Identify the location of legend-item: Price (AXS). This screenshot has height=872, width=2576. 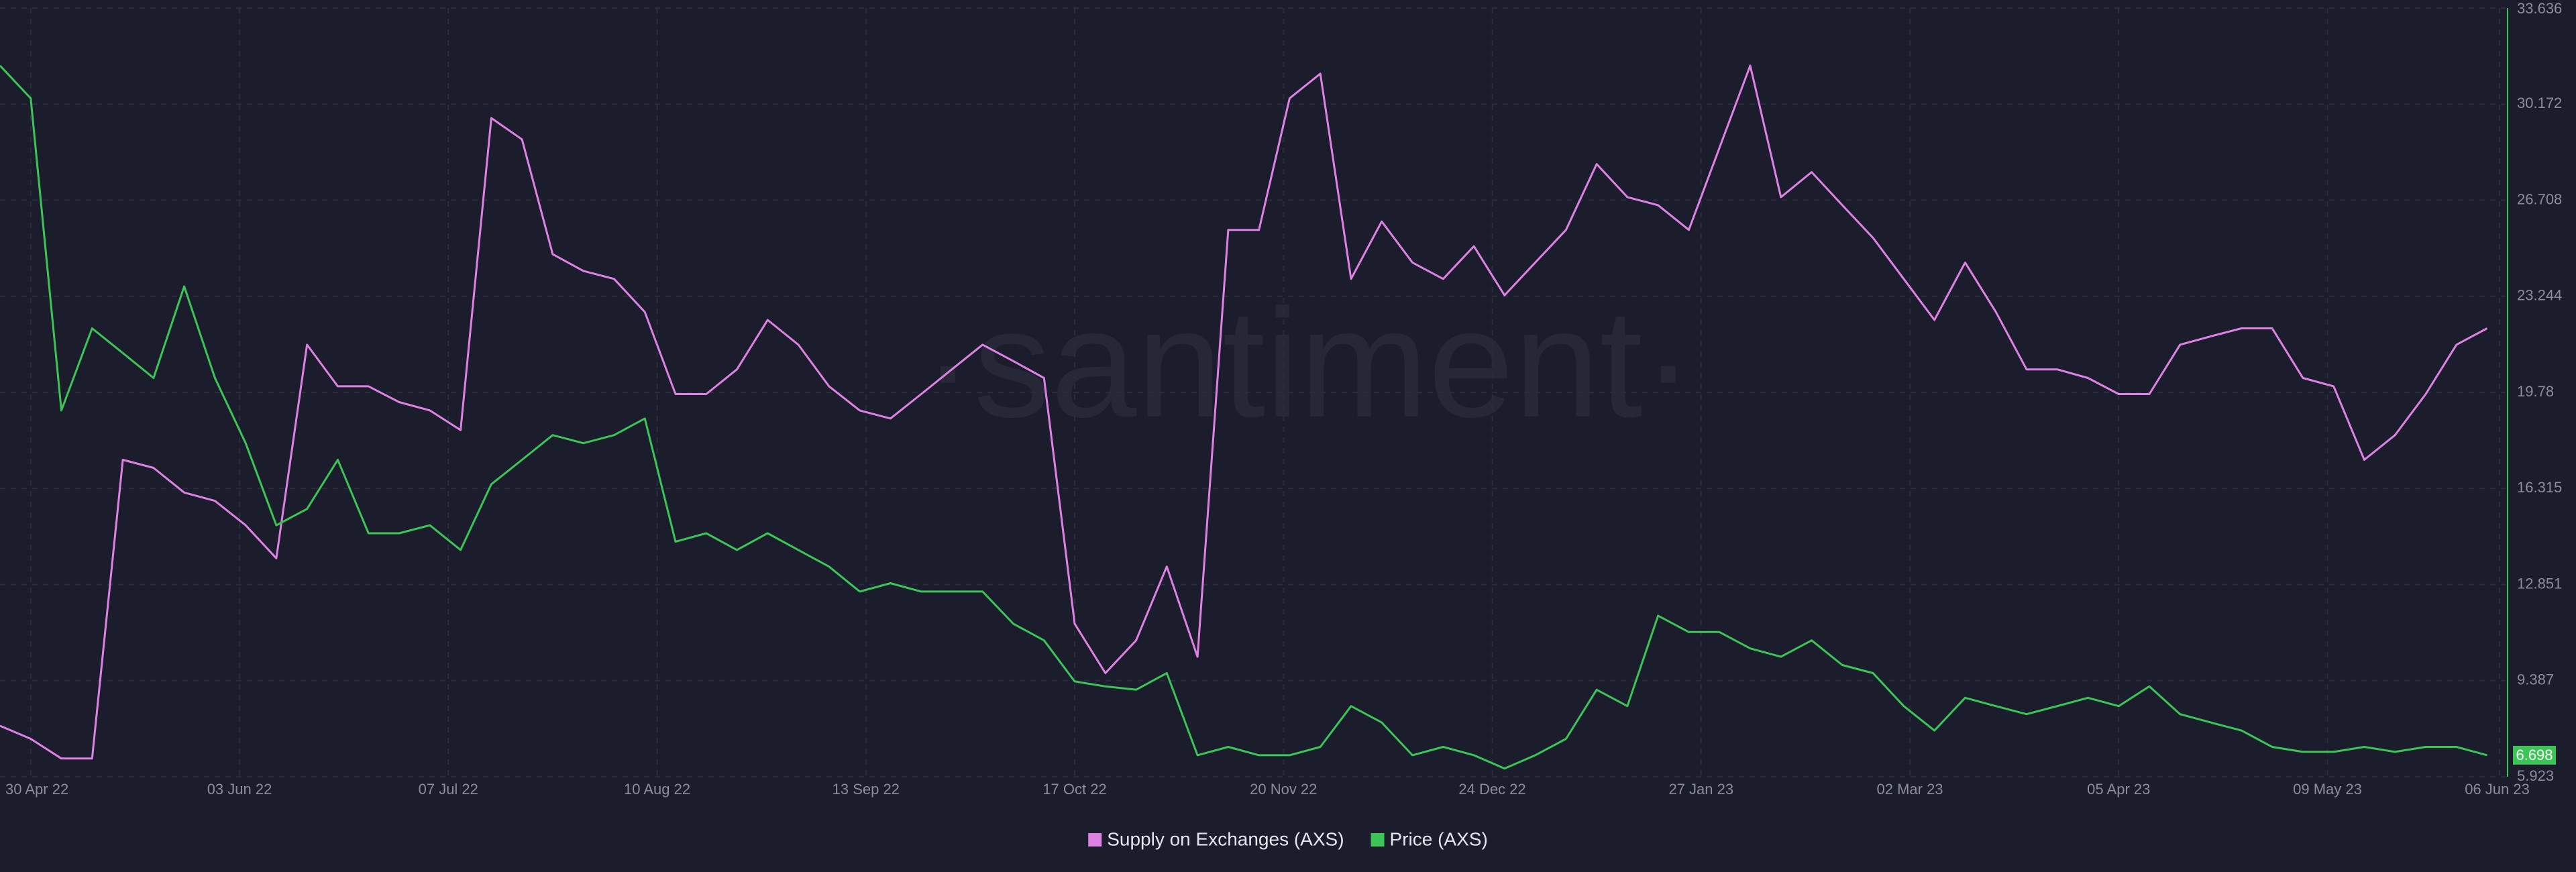
(1429, 839).